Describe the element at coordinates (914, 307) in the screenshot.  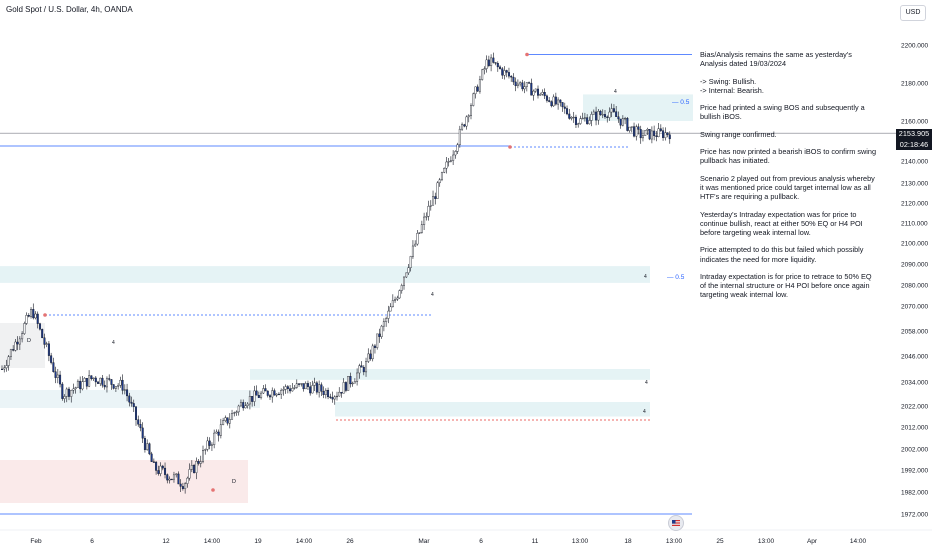
I see `y-tick-label: 2070.000` at that location.